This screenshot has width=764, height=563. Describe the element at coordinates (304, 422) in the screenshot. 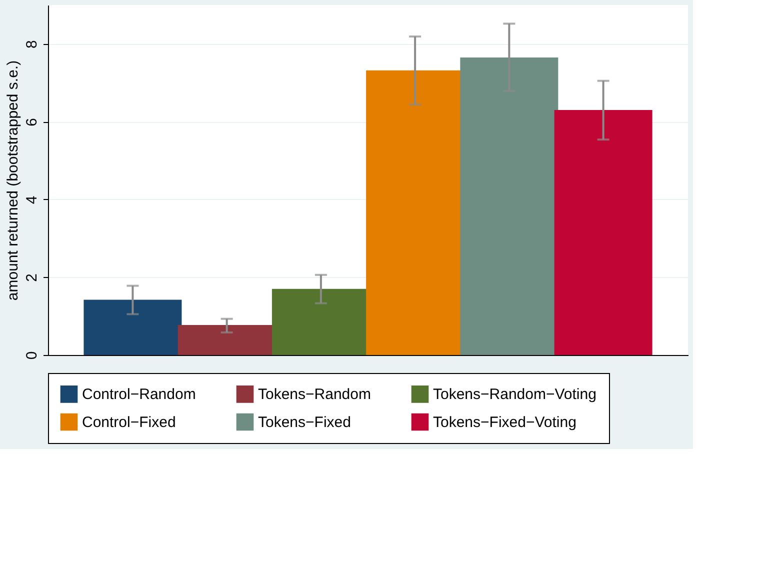

I see `legend-label: Tokens−Fixed` at that location.